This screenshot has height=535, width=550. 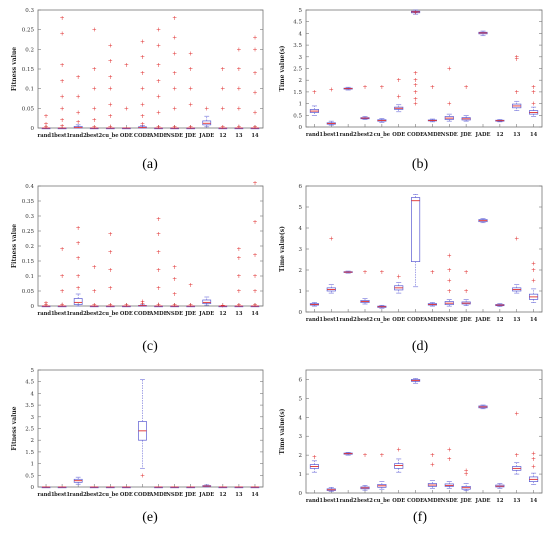 What do you see at coordinates (398, 320) in the screenshot?
I see `x-tick-label: ODE` at bounding box center [398, 320].